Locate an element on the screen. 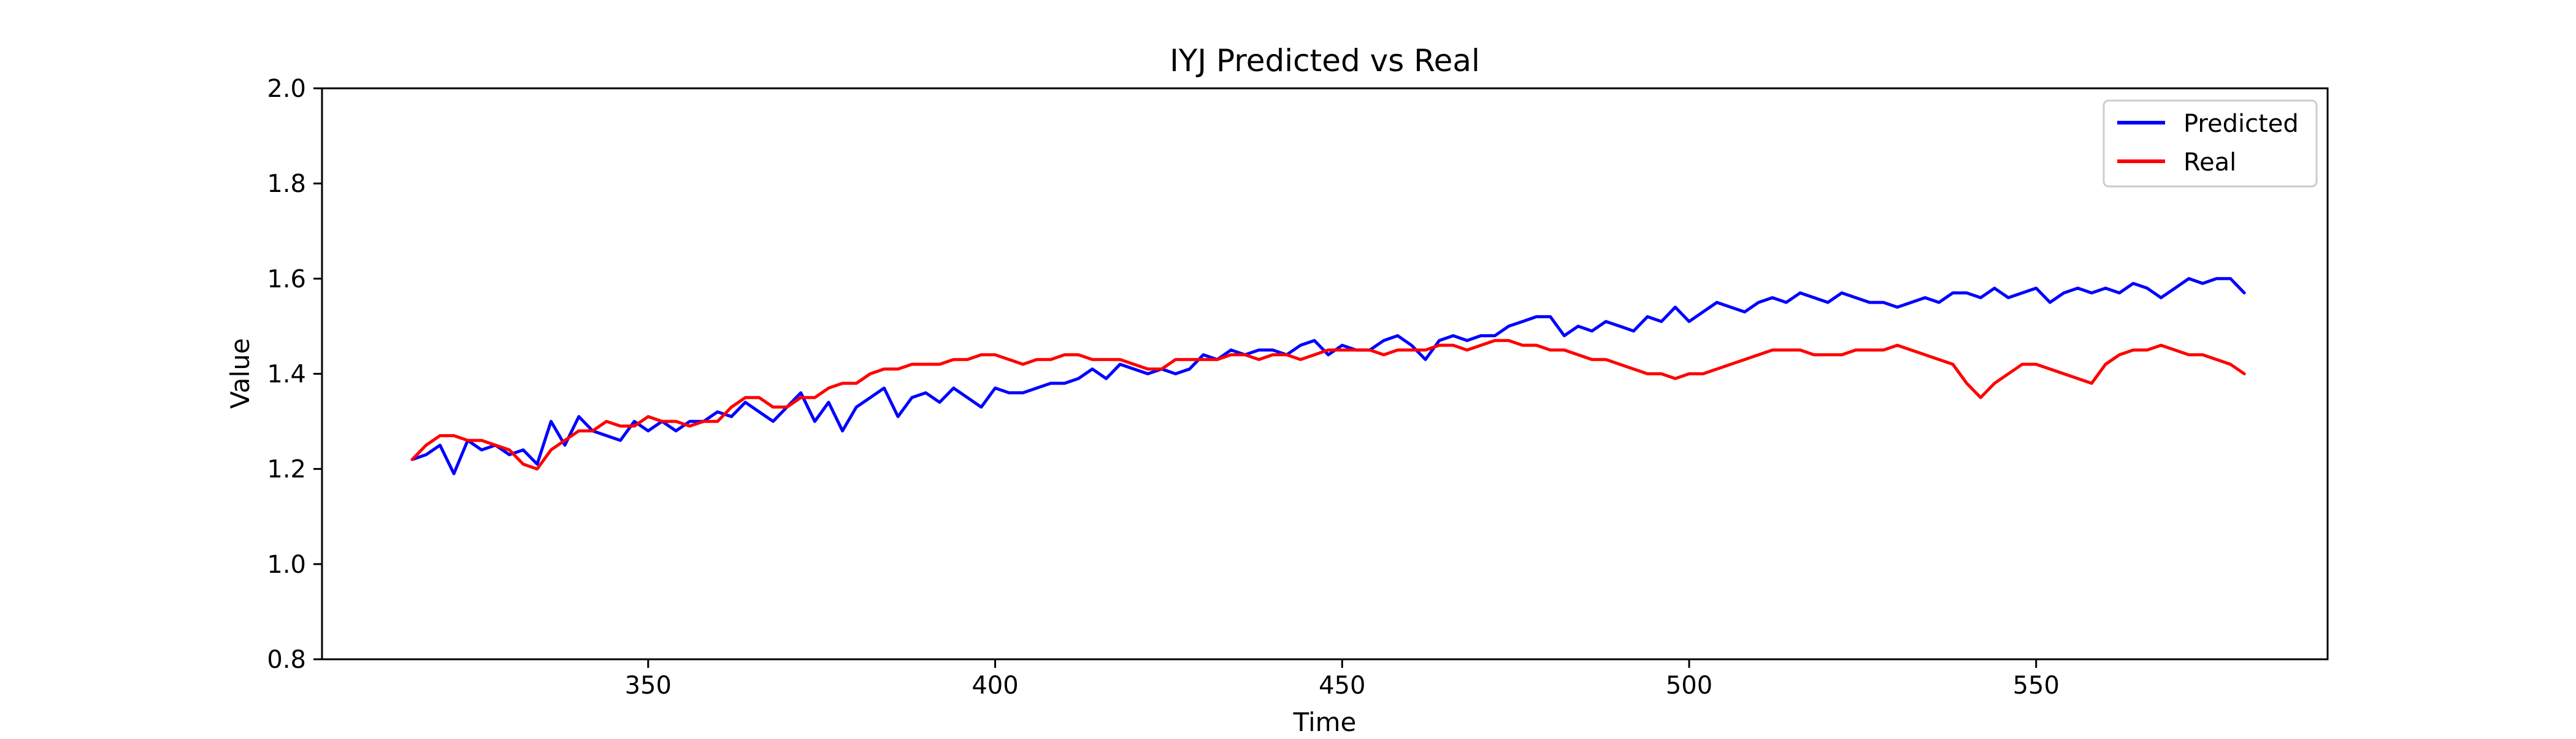  legend: Predicted Real is located at coordinates (2210, 143).